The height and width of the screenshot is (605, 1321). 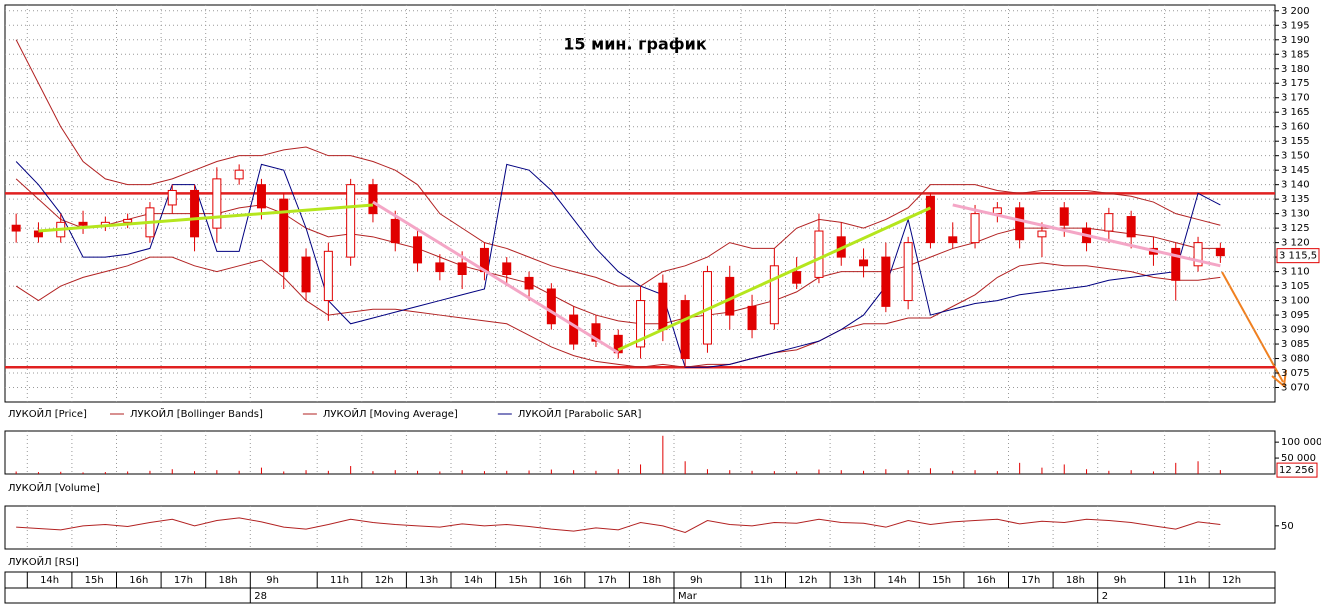 I want to click on last-price-box, so click(x=1298, y=256).